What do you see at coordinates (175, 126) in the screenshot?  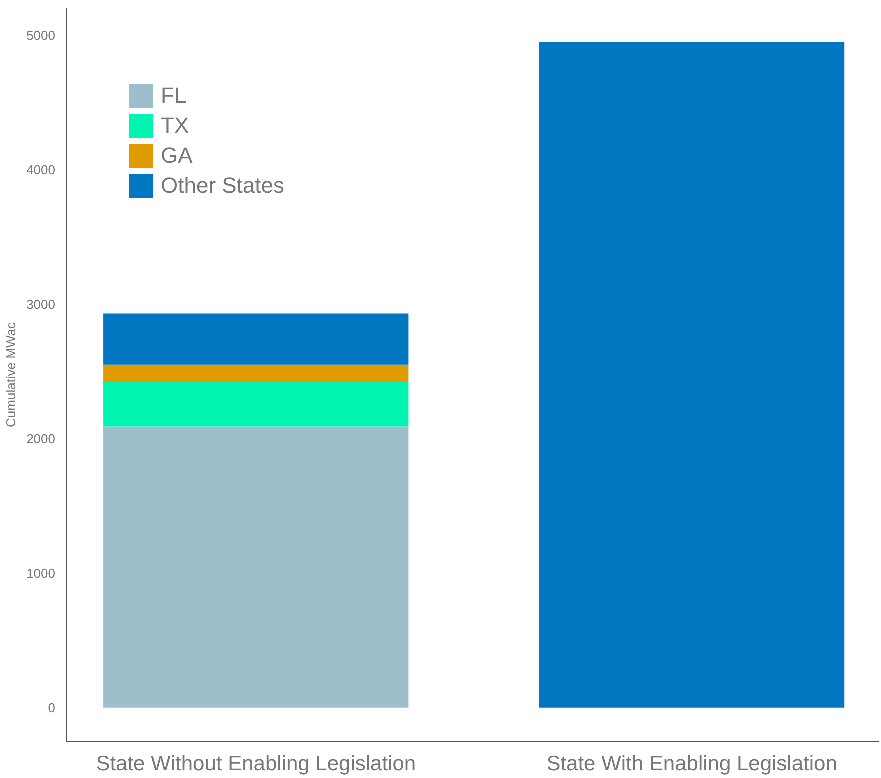 I see `legend-label: TX` at bounding box center [175, 126].